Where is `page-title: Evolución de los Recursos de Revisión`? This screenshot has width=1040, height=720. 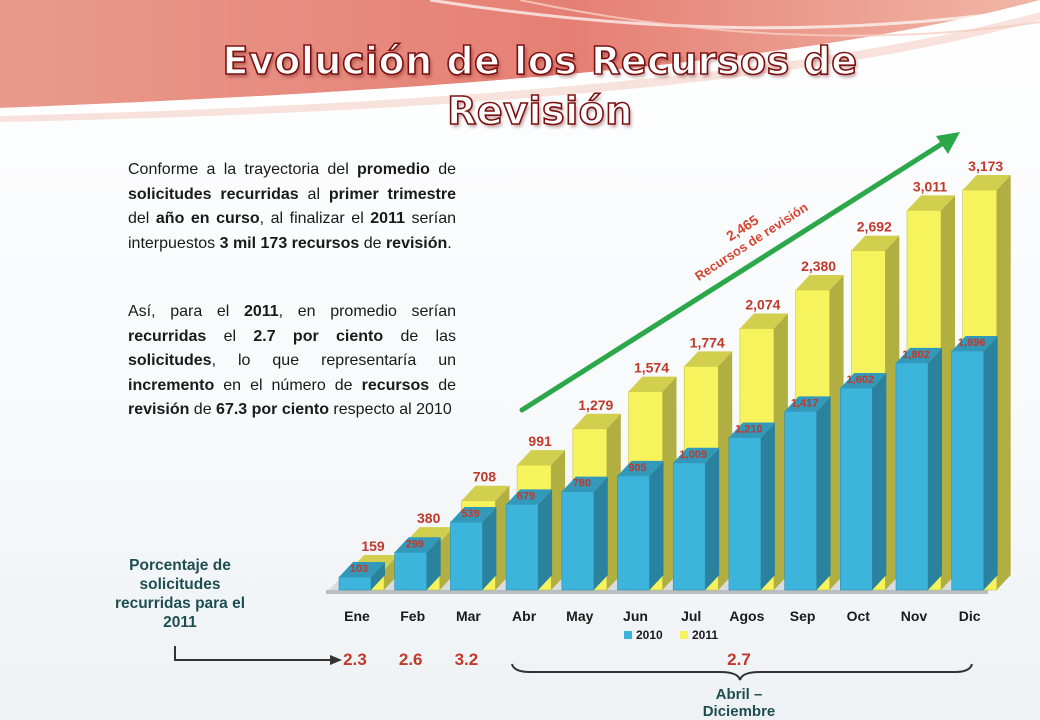 page-title: Evolución de los Recursos de Revisión is located at coordinates (540, 86).